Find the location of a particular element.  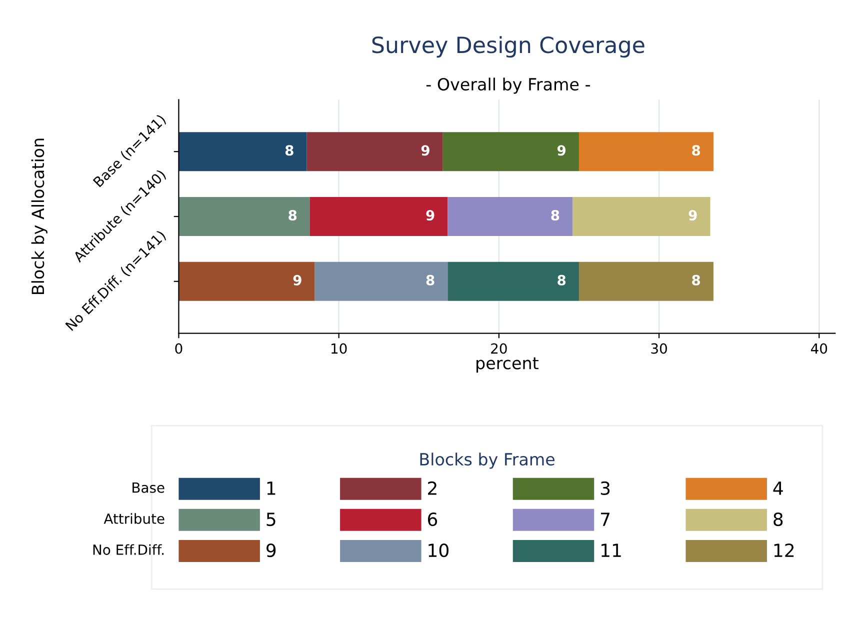

x-tick-label: 20 is located at coordinates (499, 348).